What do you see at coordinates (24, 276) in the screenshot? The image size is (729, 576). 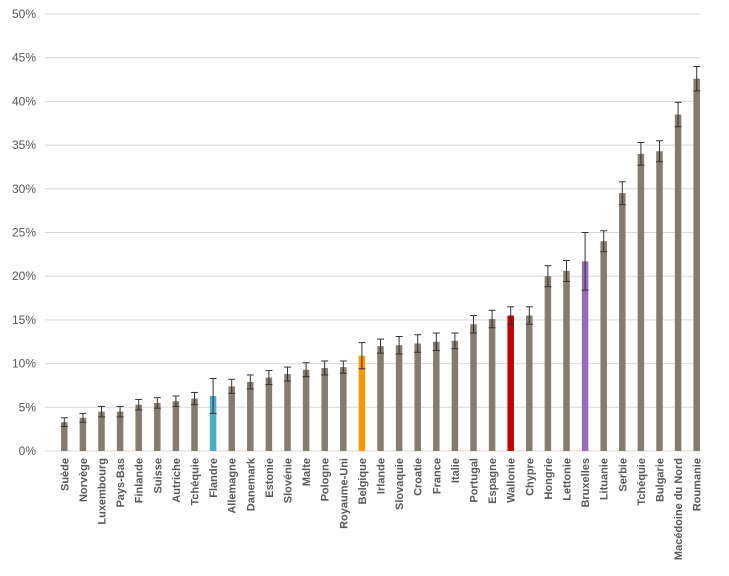 I see `y-tick-label: 20%` at bounding box center [24, 276].